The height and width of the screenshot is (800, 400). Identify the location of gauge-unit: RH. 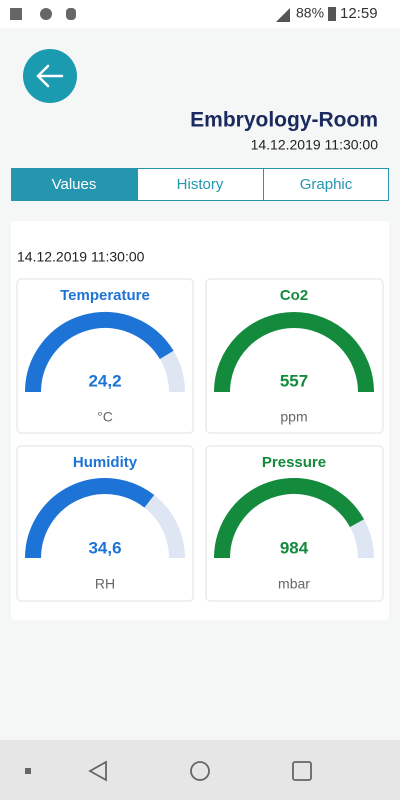
(105, 584).